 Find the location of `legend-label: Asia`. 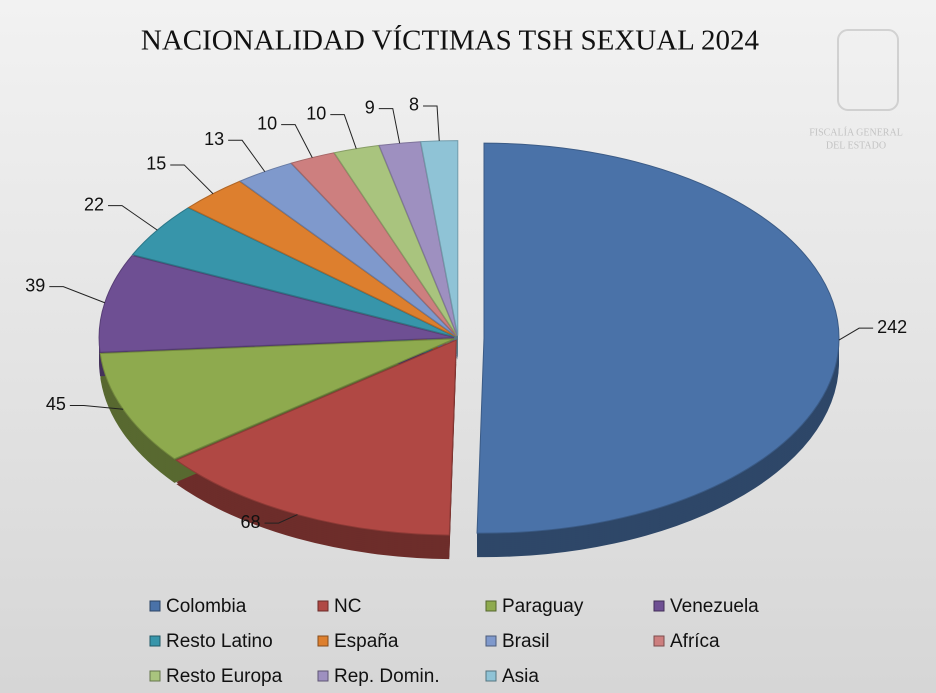

legend-label: Asia is located at coordinates (520, 676).